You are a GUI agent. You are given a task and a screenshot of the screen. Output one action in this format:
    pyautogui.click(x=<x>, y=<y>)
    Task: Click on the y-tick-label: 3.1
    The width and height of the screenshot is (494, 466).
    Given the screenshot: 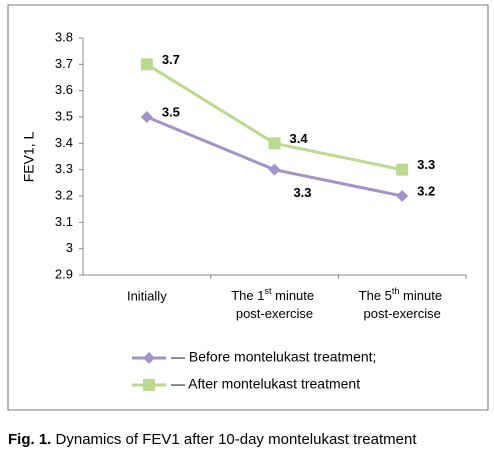 What is the action you would take?
    pyautogui.click(x=64, y=221)
    